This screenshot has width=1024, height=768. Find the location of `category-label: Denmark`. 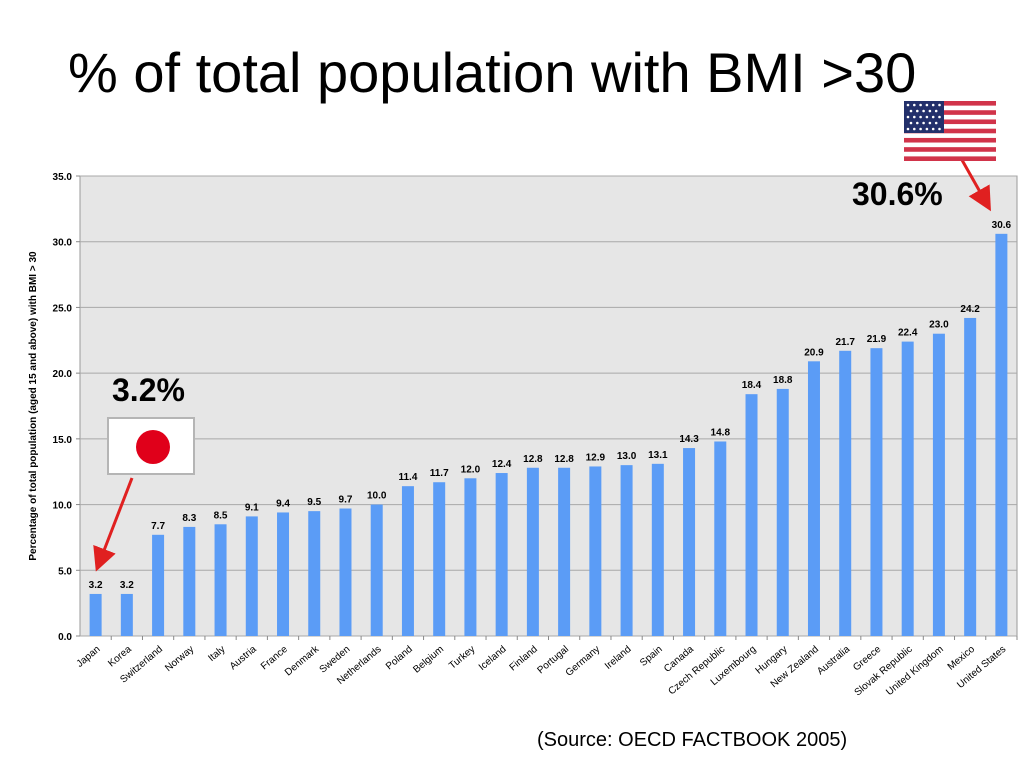

category-label: Denmark is located at coordinates (302, 660).